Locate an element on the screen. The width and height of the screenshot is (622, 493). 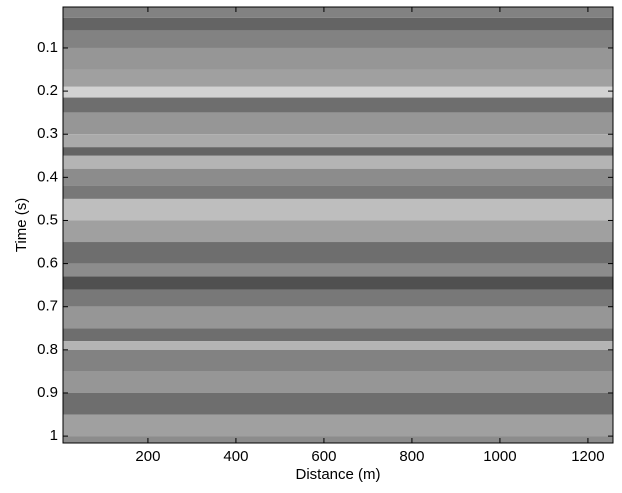
y-axis-label: Time (s) is located at coordinates (21, 225).